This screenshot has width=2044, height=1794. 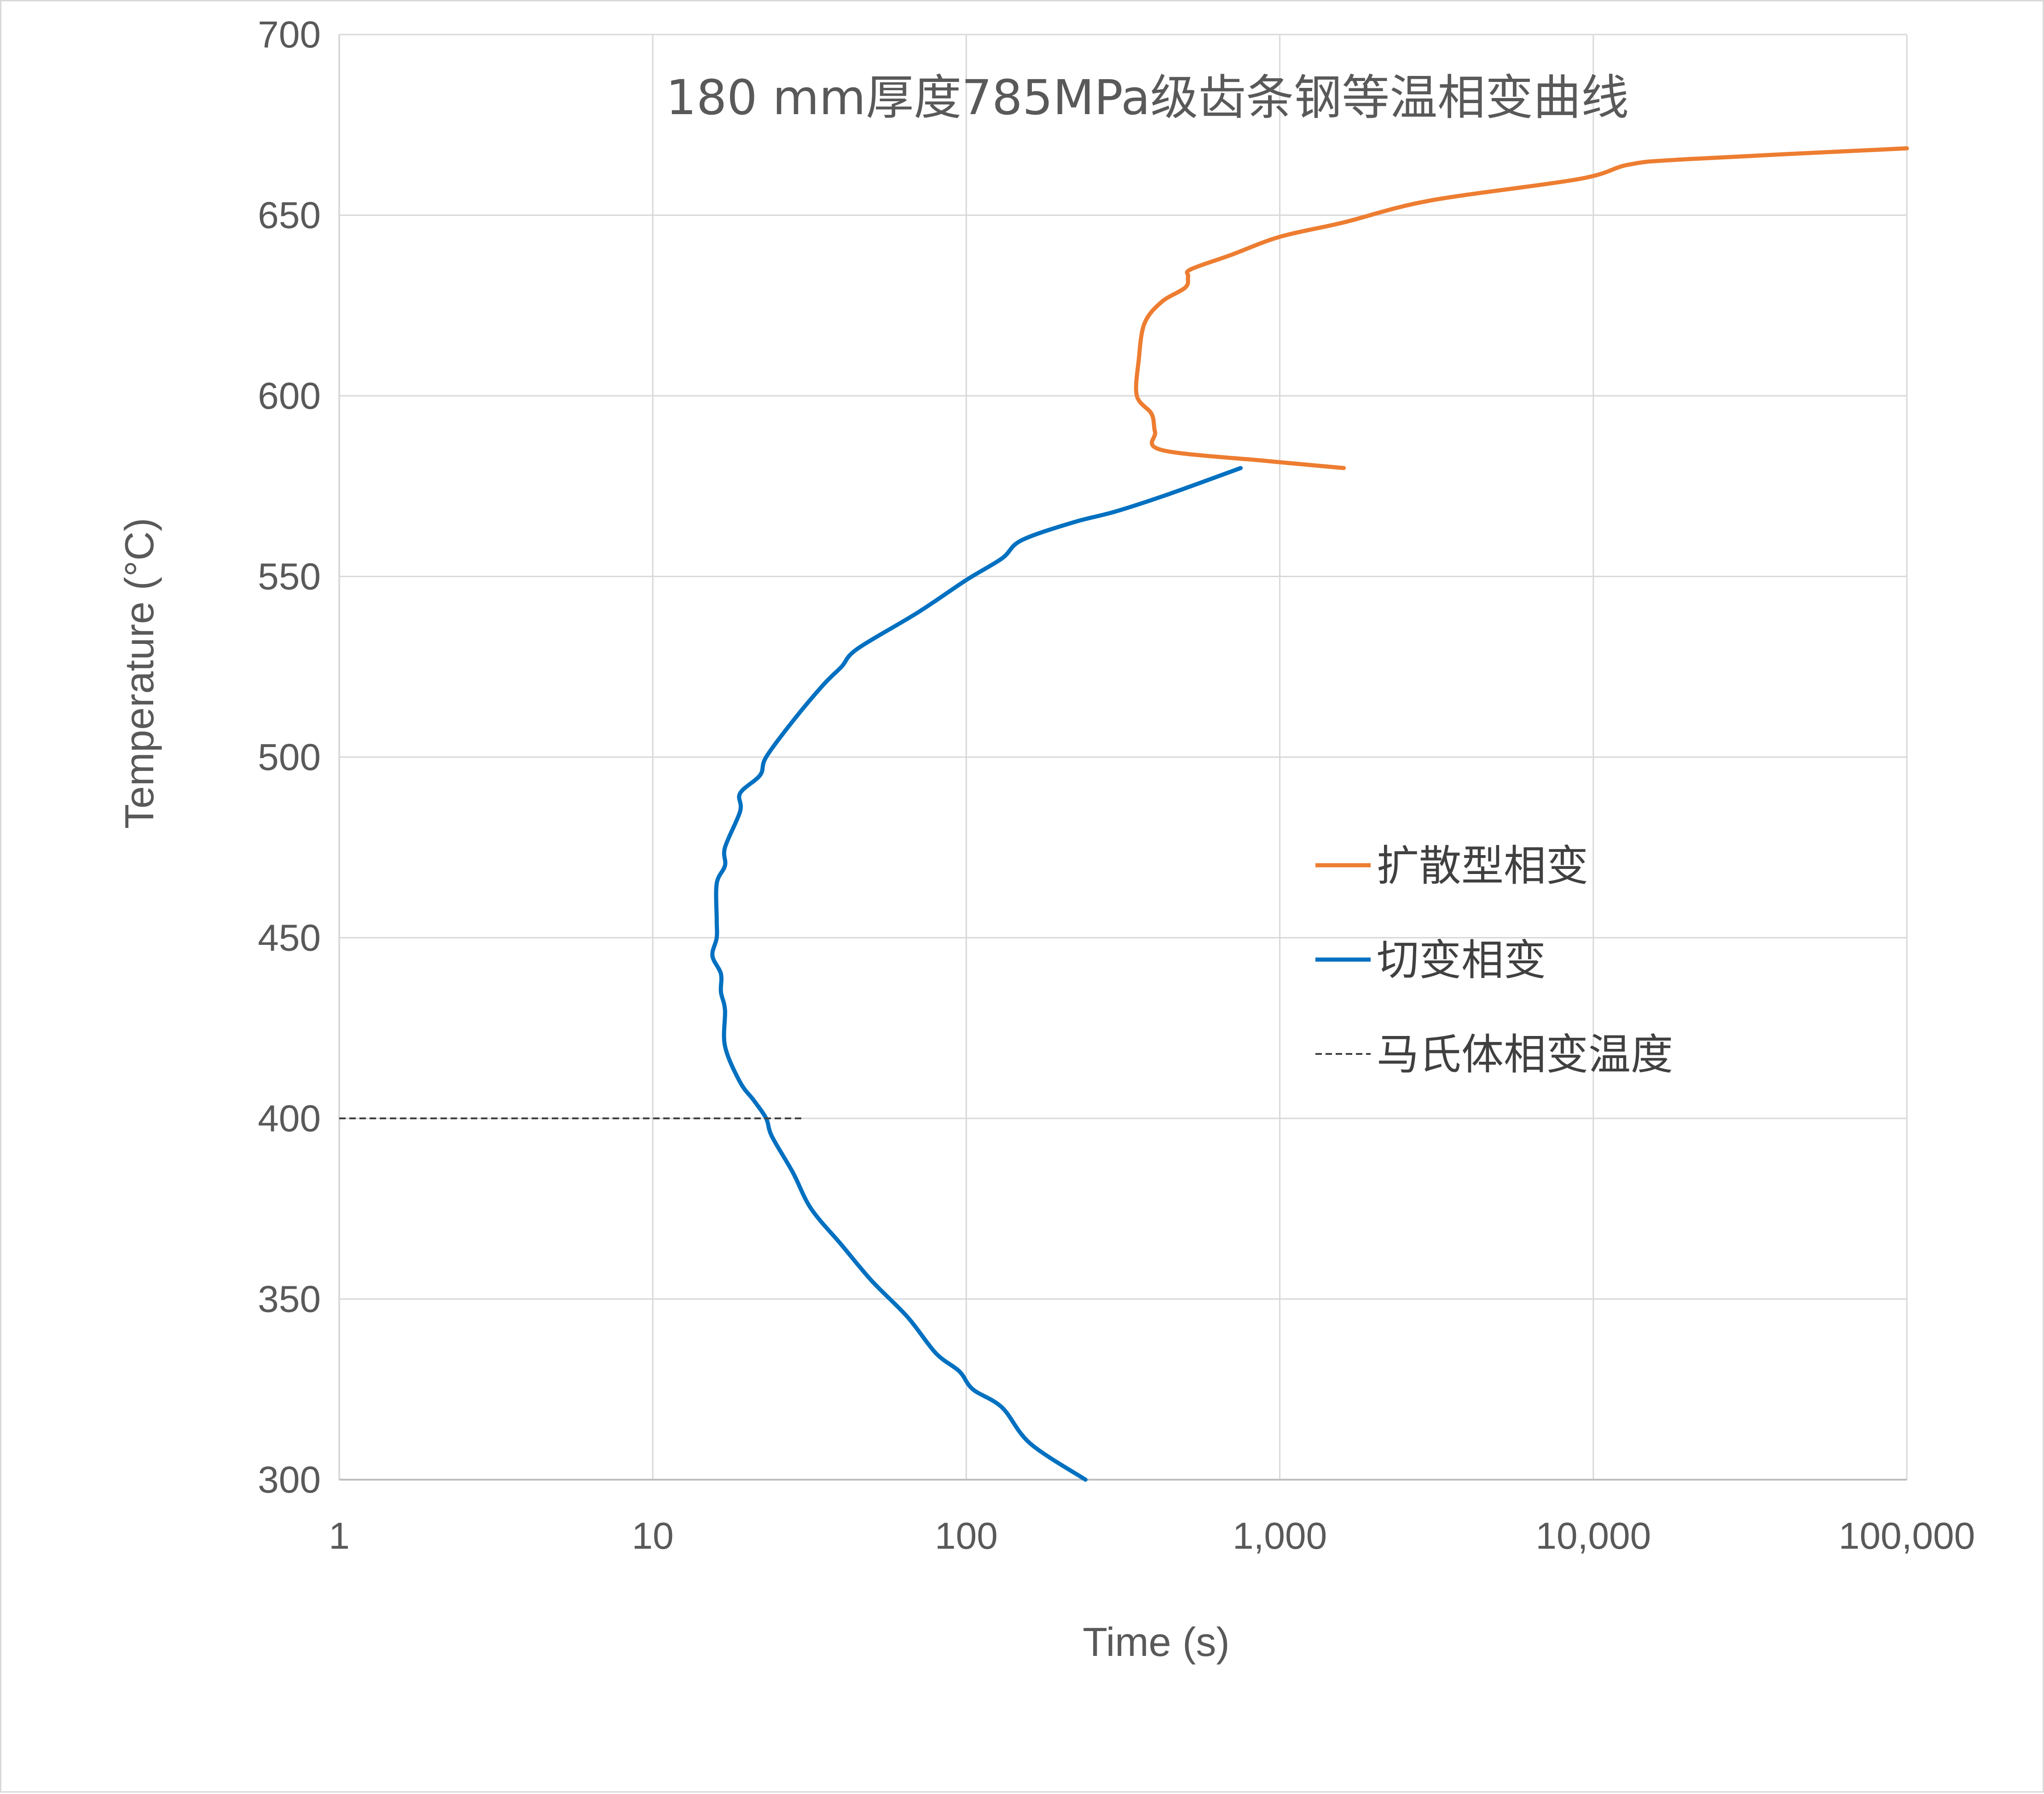 I want to click on x-axis-title: Time (s), so click(x=1156, y=1642).